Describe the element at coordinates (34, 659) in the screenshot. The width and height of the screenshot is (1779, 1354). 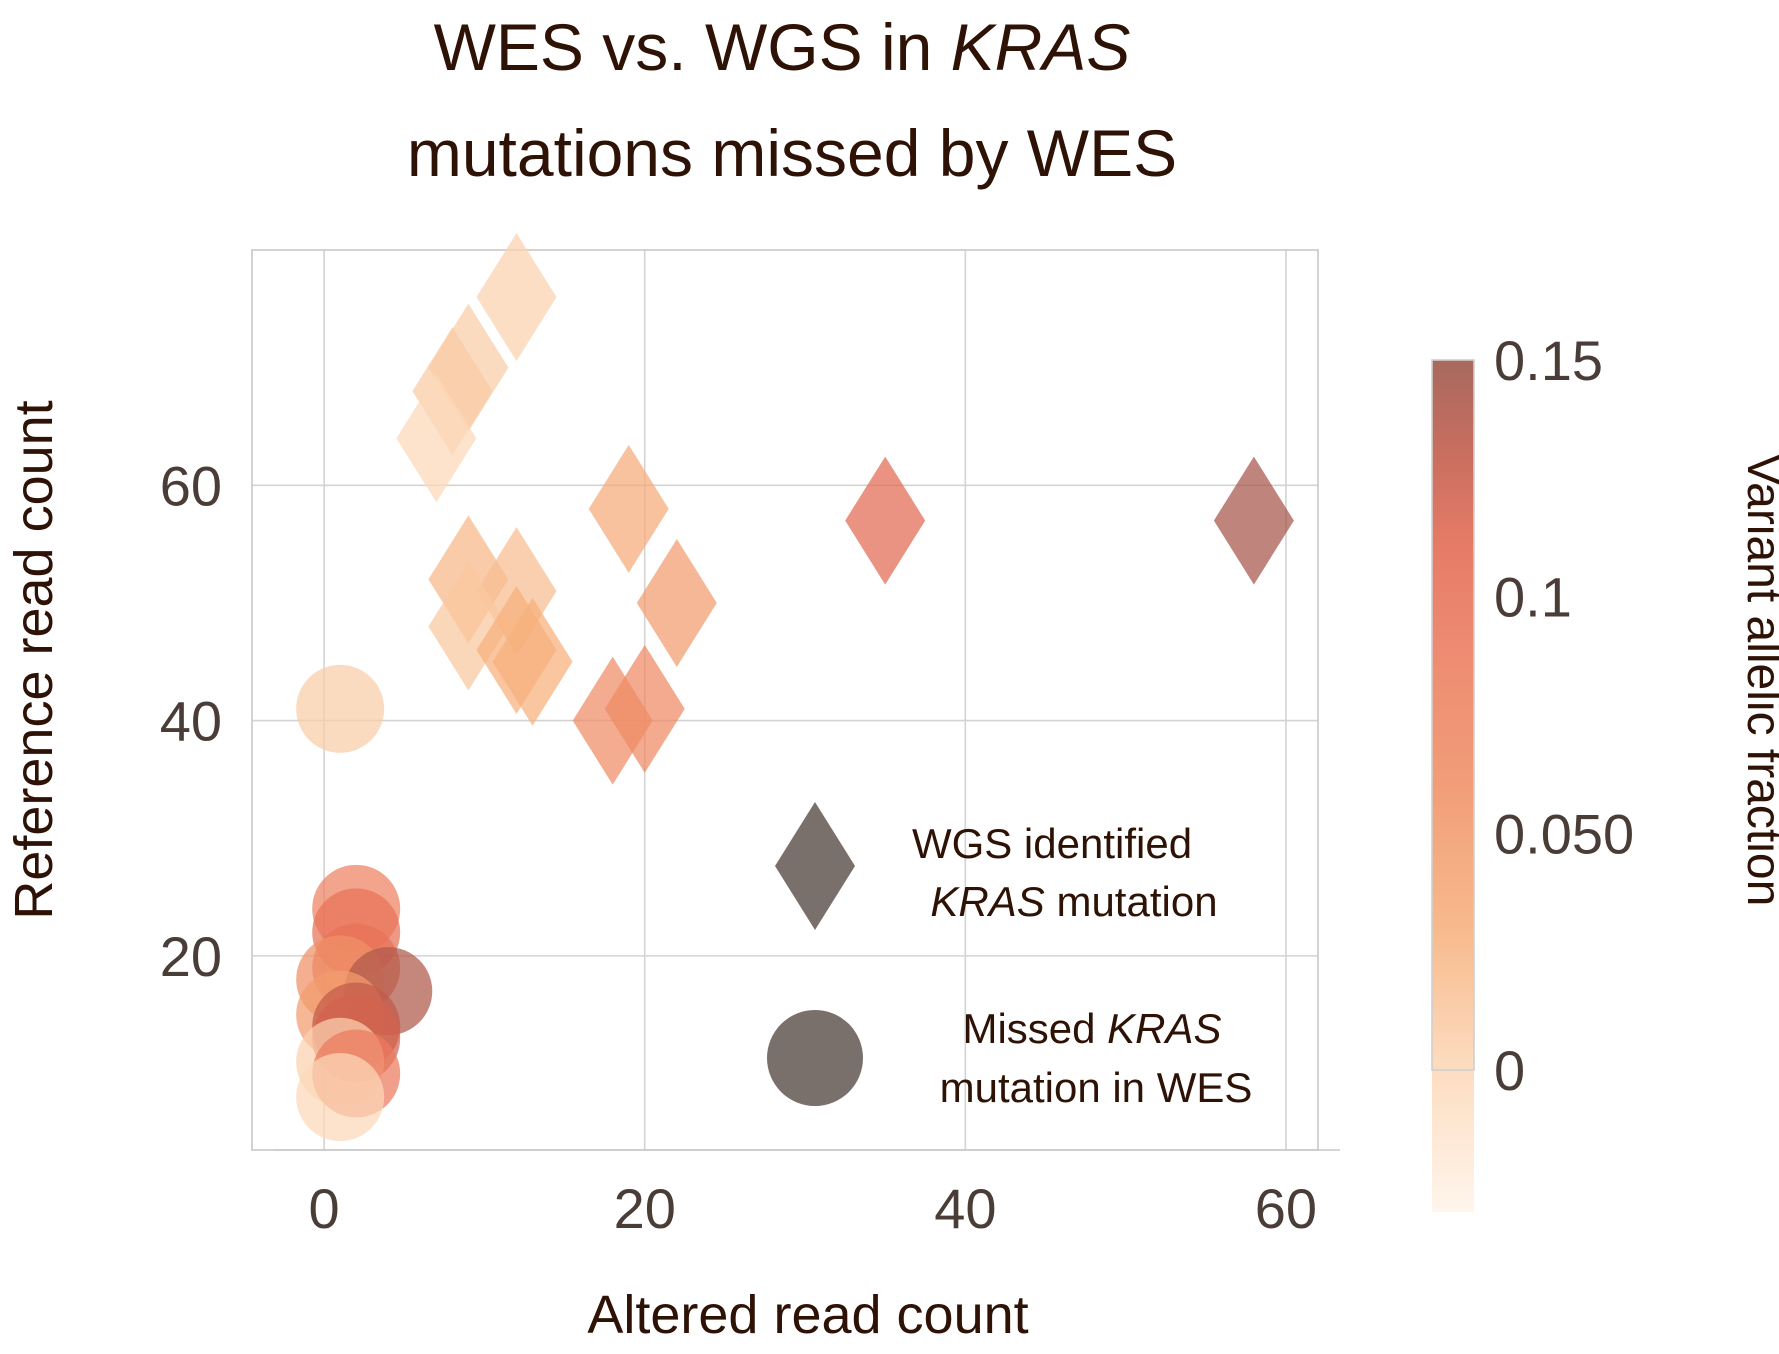
I see `y-axis-title: Reference read count` at that location.